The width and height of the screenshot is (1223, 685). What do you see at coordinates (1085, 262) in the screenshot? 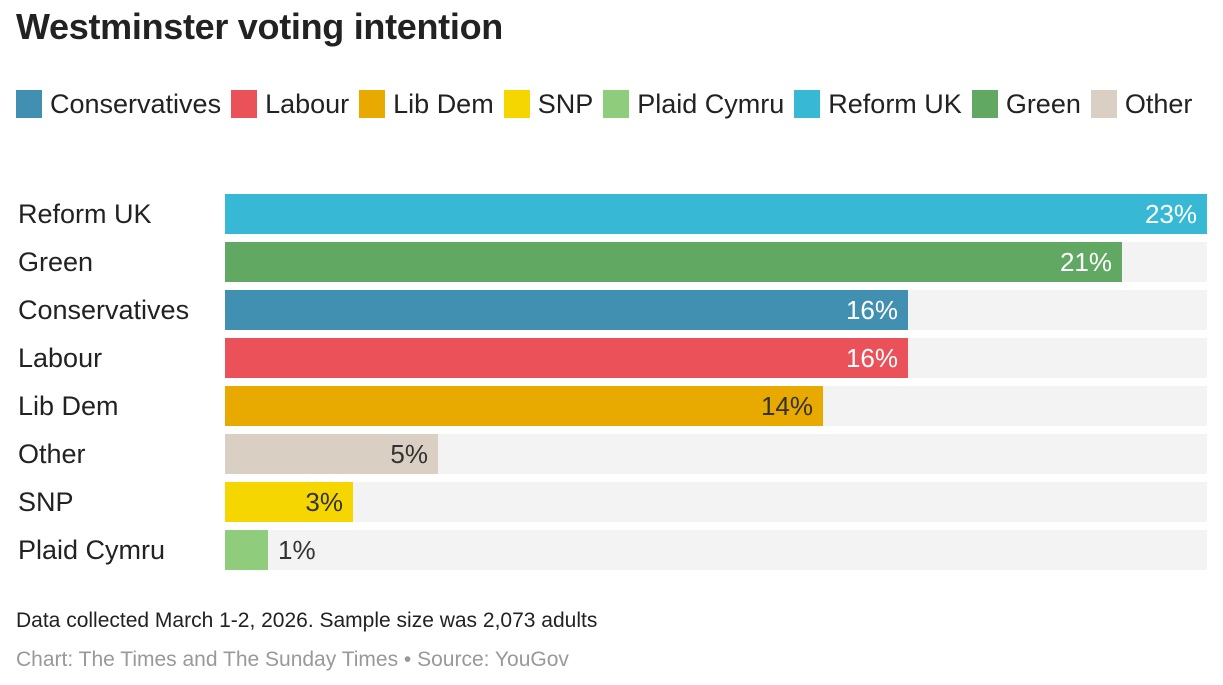
I see `bar-value-label: 21%` at bounding box center [1085, 262].